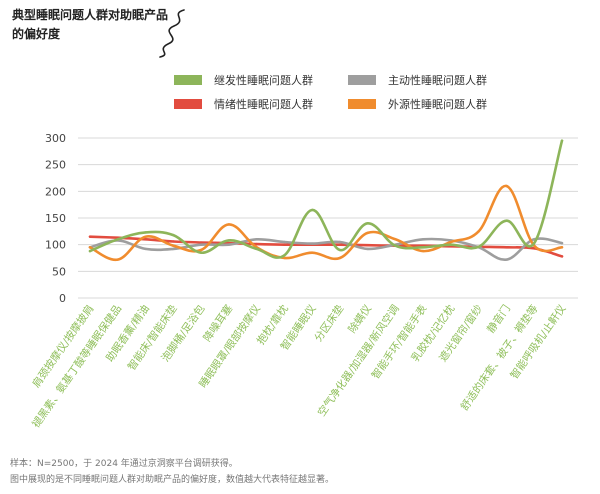 The width and height of the screenshot is (600, 494). What do you see at coordinates (124, 464) in the screenshot?
I see `footnote-sample: 样本：N=2500，于 2024 年通过京洞察平台调研获得。` at bounding box center [124, 464].